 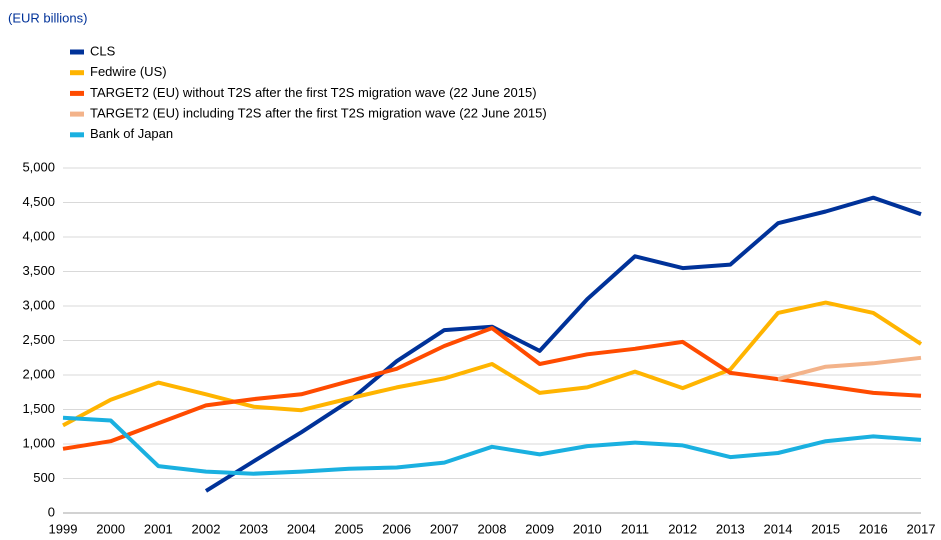 What do you see at coordinates (921, 528) in the screenshot?
I see `x-tick-label: 2017` at bounding box center [921, 528].